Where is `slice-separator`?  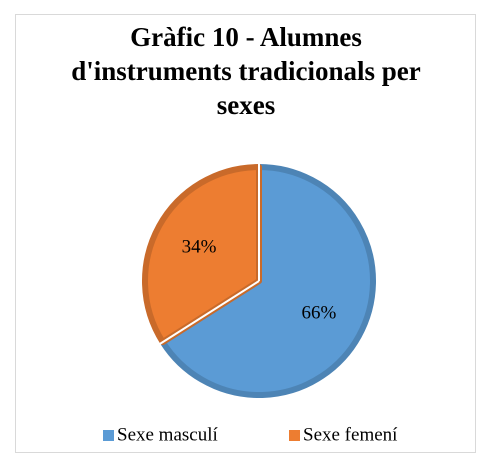 slice-separator is located at coordinates (209, 313).